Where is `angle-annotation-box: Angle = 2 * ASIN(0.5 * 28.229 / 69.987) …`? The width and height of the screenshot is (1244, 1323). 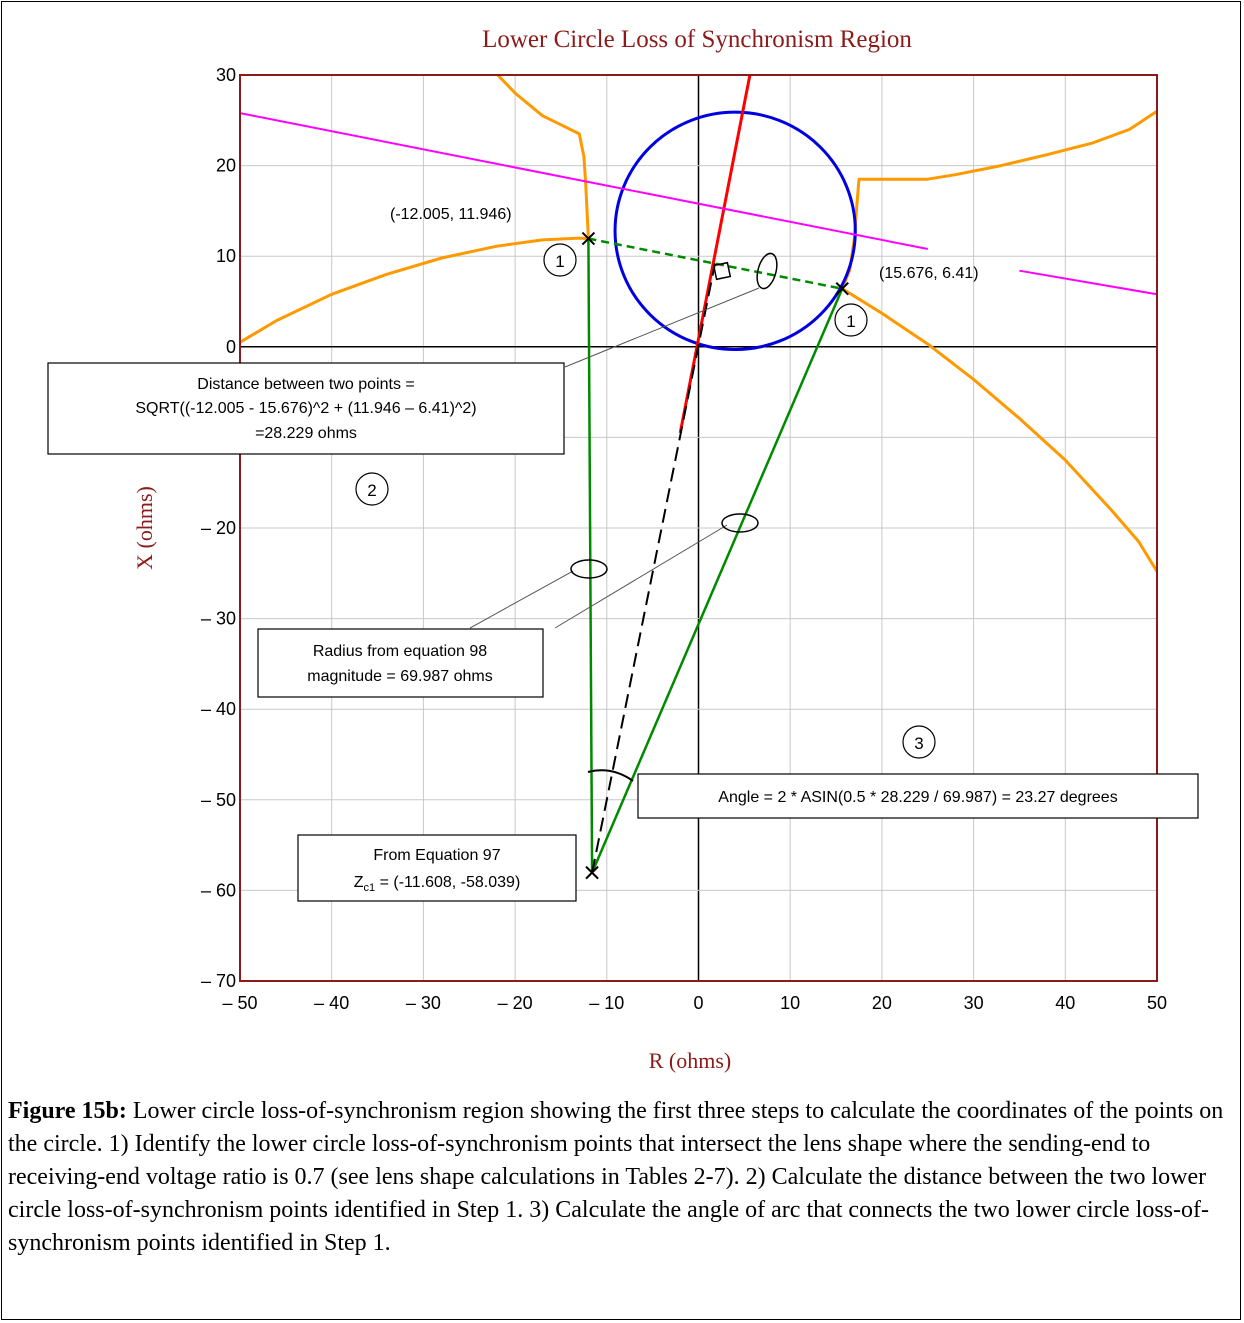 angle-annotation-box: Angle = 2 * ASIN(0.5 * 28.229 / 69.987) … is located at coordinates (918, 796).